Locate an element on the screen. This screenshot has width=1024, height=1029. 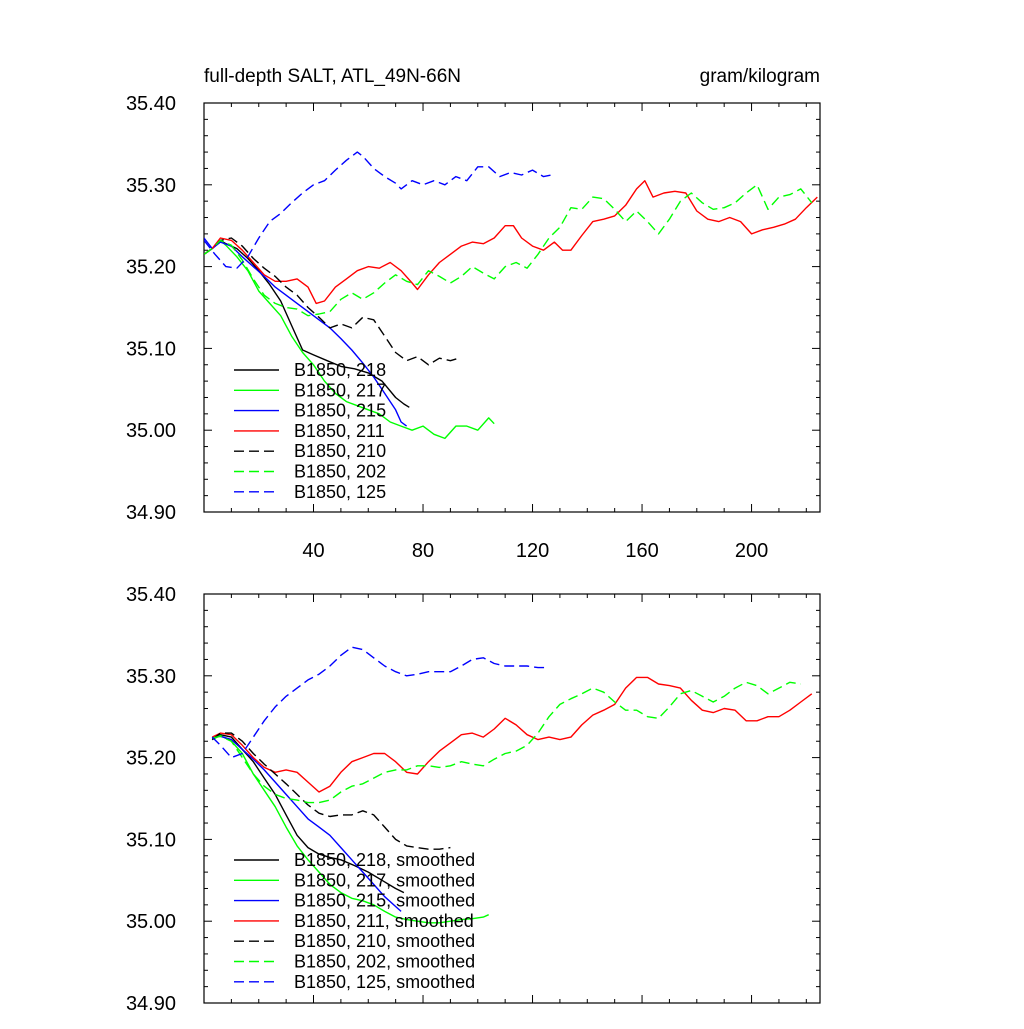
legend-label: B1850, 210, smoothed is located at coordinates (384, 941).